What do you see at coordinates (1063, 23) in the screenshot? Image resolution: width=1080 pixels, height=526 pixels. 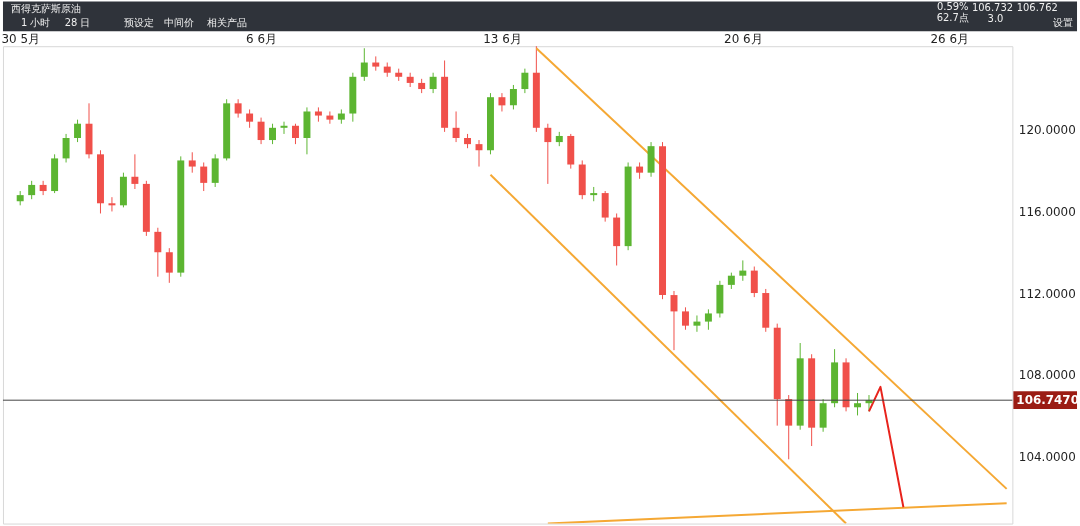 I see `text: 设置` at bounding box center [1063, 23].